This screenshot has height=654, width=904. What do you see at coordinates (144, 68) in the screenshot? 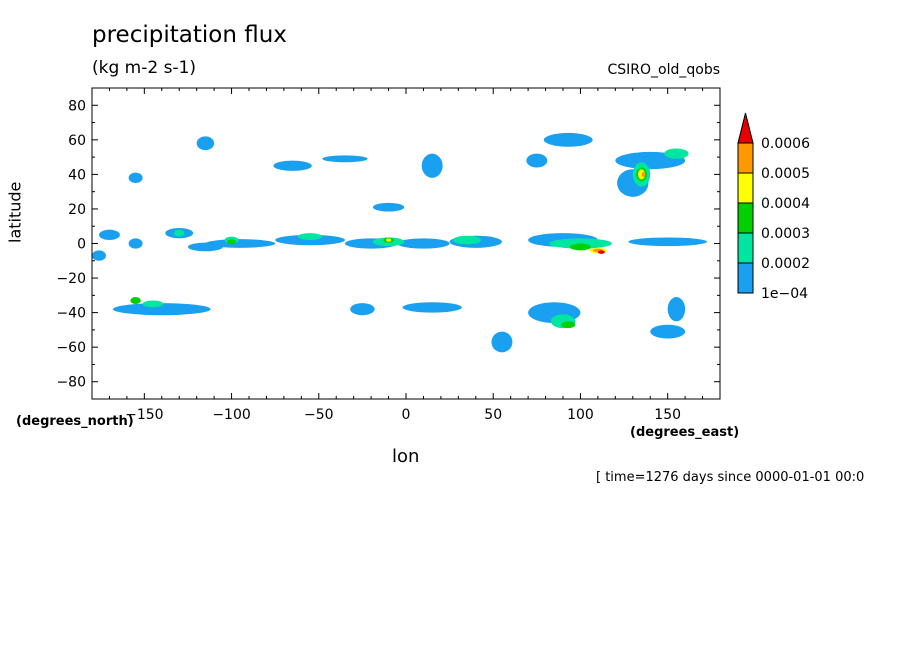
I see `chart-units: (kg m-2 s-1)` at bounding box center [144, 68].